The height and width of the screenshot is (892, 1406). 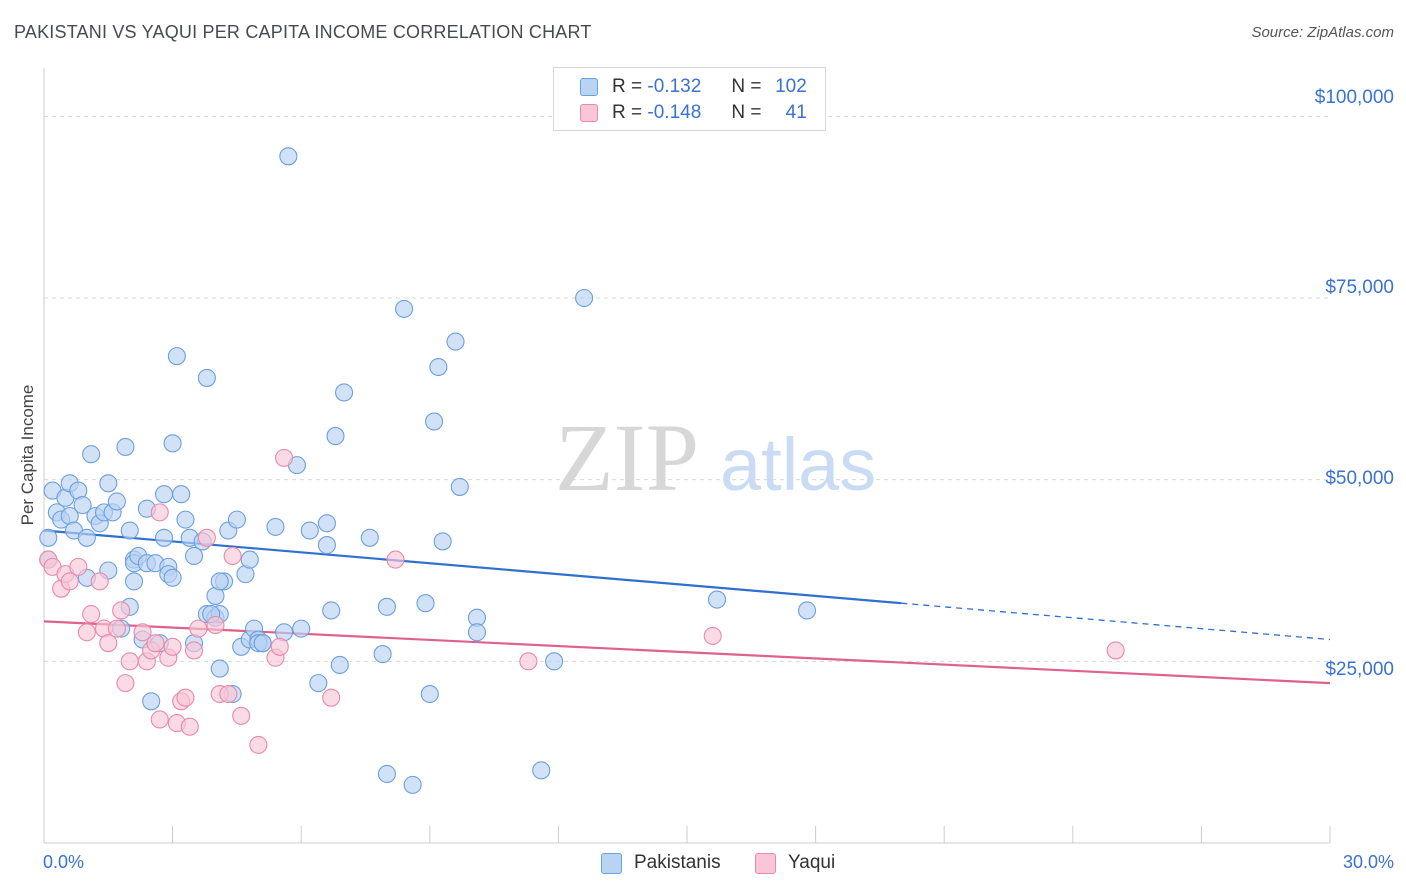 I want to click on legend-row-pakistanis: R = -0.132 N = 102, so click(x=693, y=87).